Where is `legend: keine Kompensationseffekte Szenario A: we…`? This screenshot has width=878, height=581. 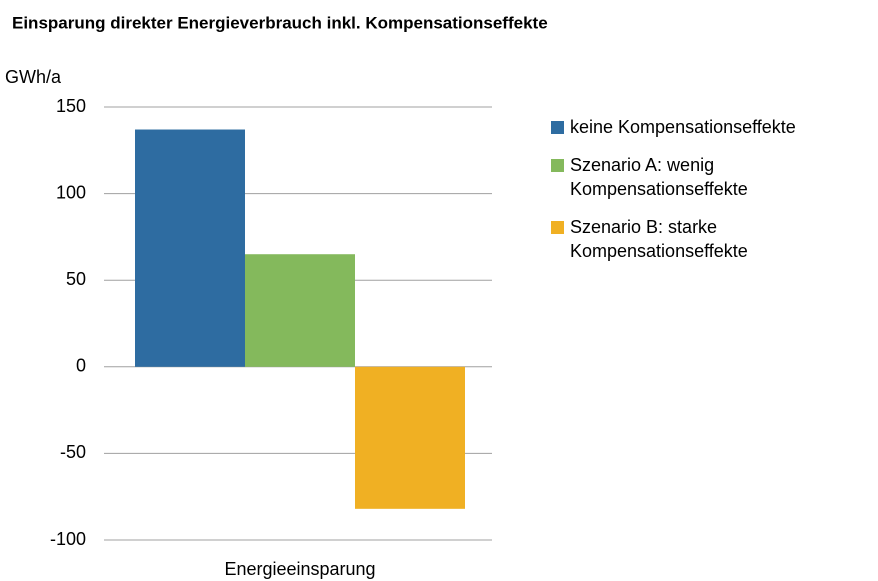
legend: keine Kompensationseffekte Szenario A: we… is located at coordinates (681, 196).